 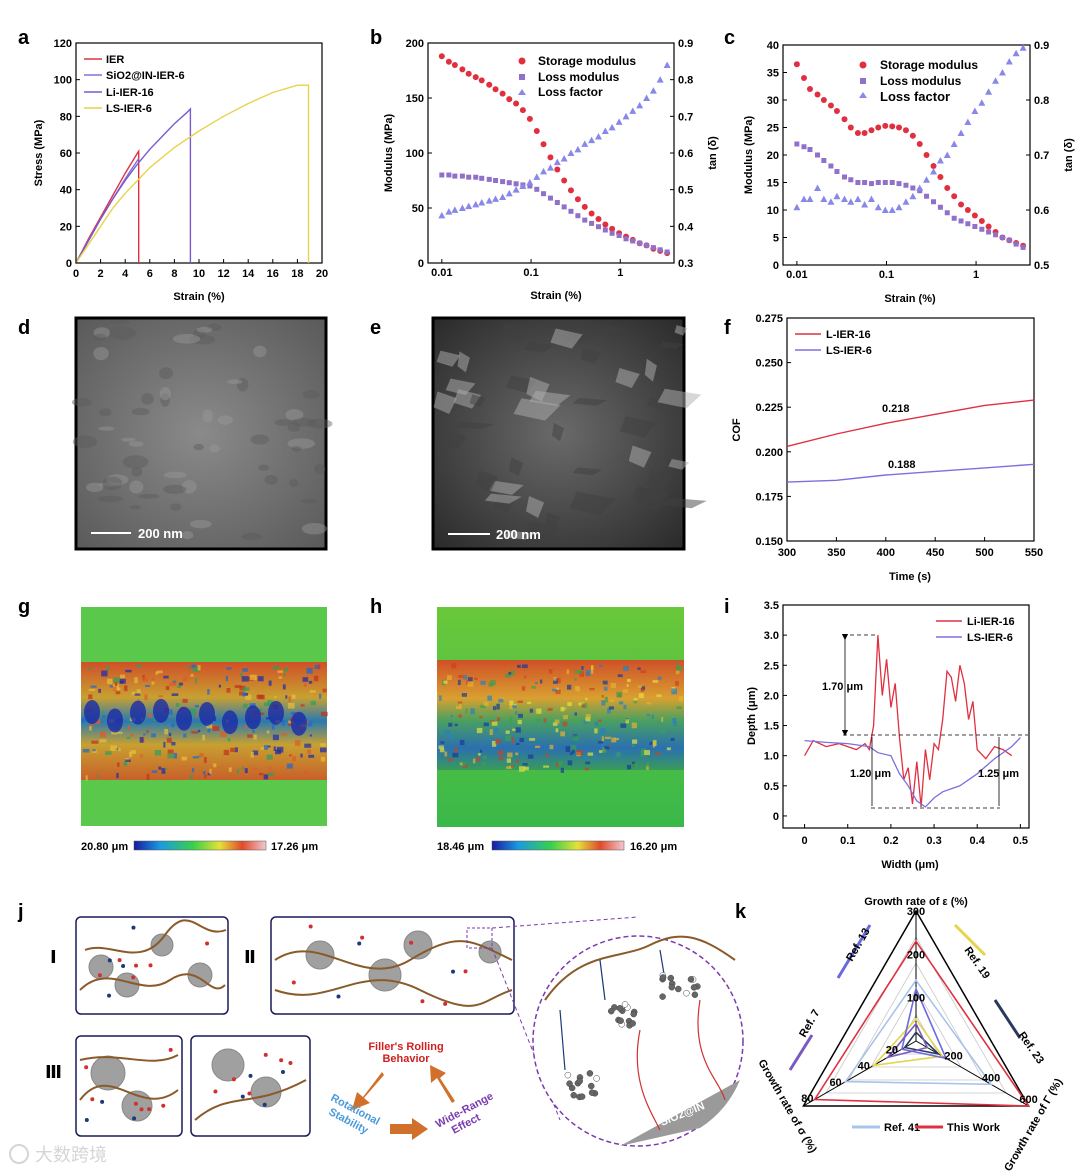 What do you see at coordinates (1037, 156) in the screenshot?
I see `y2-ticks-c: 0.5 0.6 0.7 0.8 0.9` at bounding box center [1037, 156].